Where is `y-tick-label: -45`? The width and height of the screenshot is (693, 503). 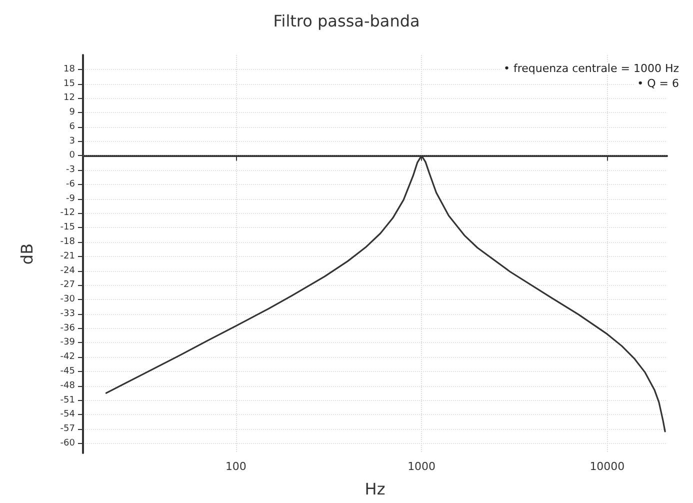 y-tick-label: -45 is located at coordinates (67, 371).